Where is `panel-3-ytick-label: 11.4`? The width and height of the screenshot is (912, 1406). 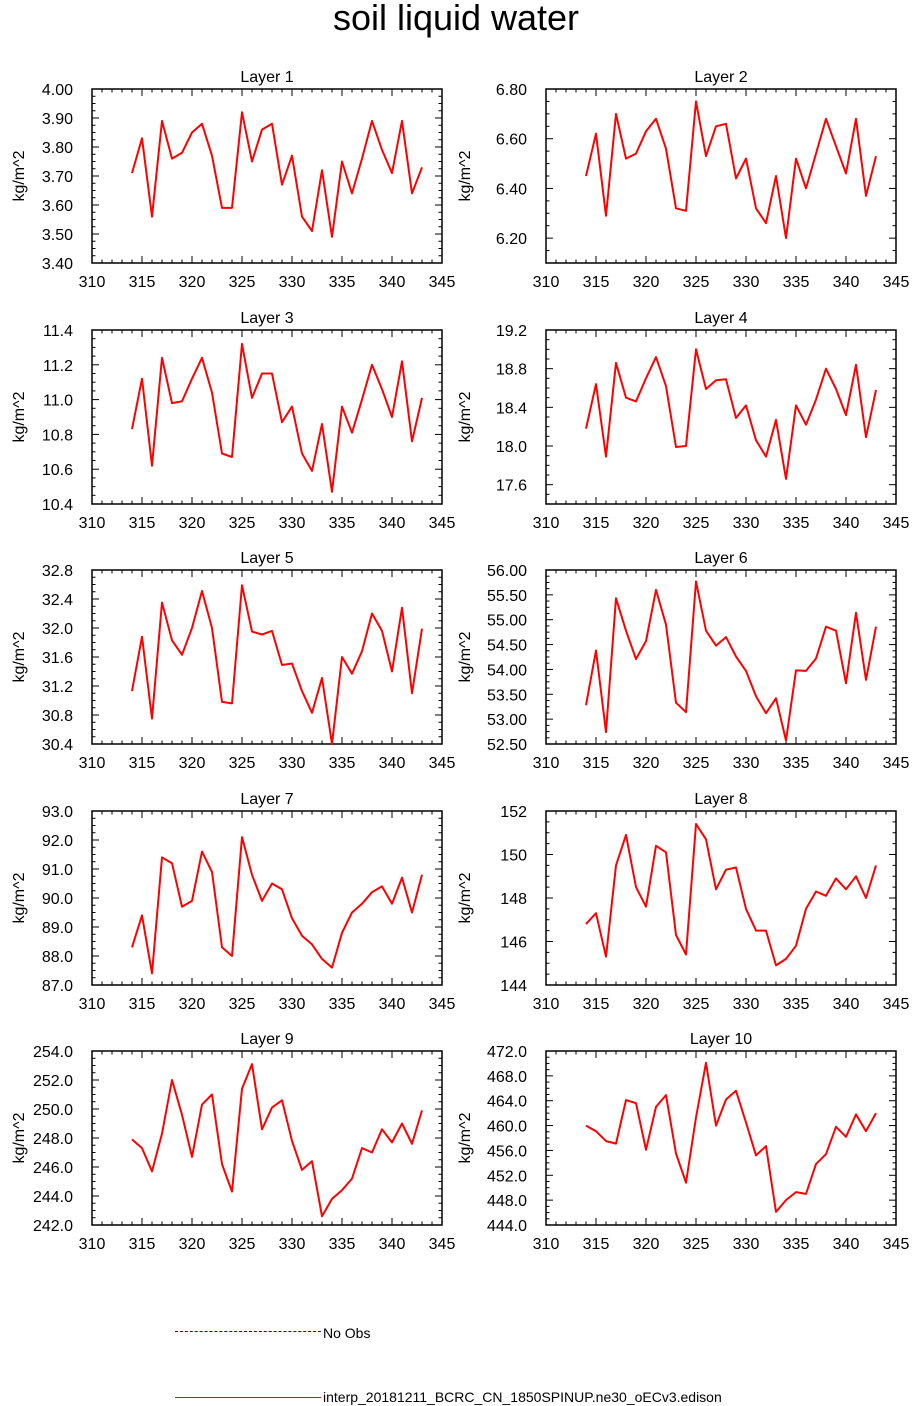 panel-3-ytick-label: 11.4 is located at coordinates (58, 331).